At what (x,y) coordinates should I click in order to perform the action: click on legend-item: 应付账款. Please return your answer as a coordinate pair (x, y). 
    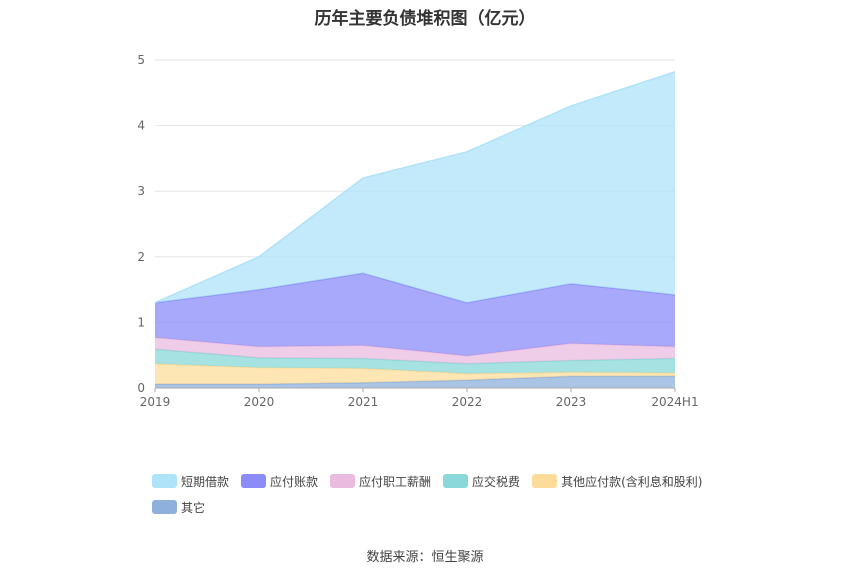
    Looking at the image, I should click on (279, 481).